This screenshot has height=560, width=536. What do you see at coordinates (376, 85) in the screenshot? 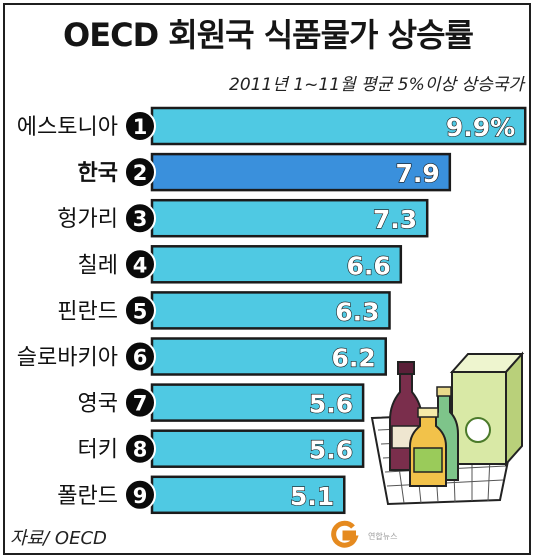
I see `chart-subtitle: 2011년 1~11월 평균 5%이상 상승국가` at bounding box center [376, 85].